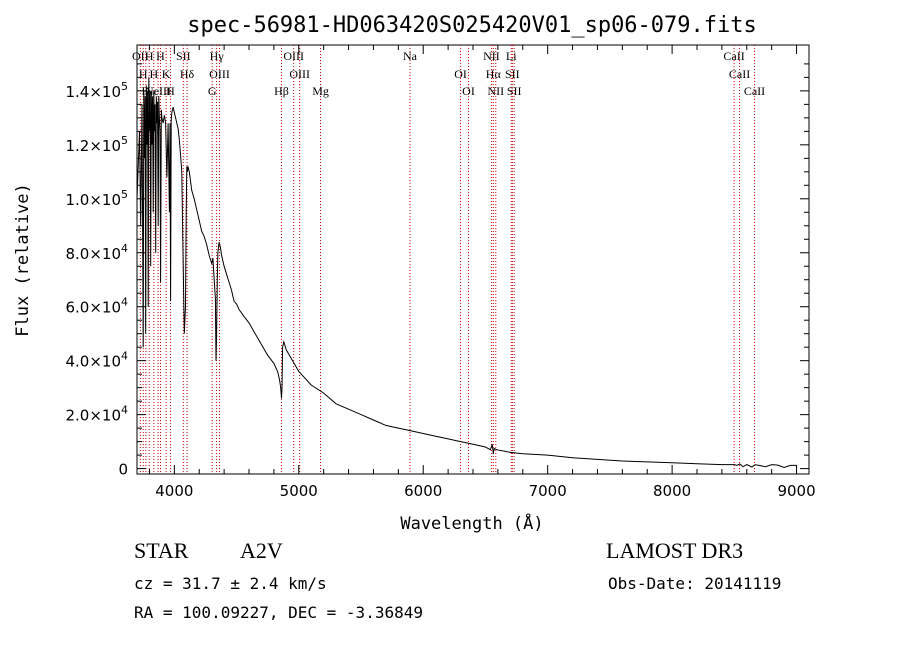 The image size is (900, 649). I want to click on spectral-line-label: G, so click(212, 91).